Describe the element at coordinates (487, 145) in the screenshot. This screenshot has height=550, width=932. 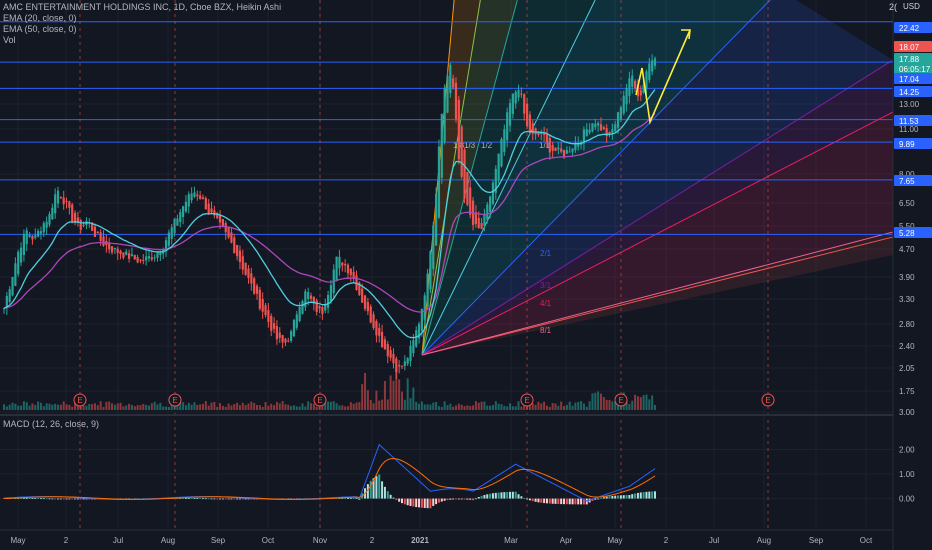
I see `gann-fan-label: 1/2` at that location.